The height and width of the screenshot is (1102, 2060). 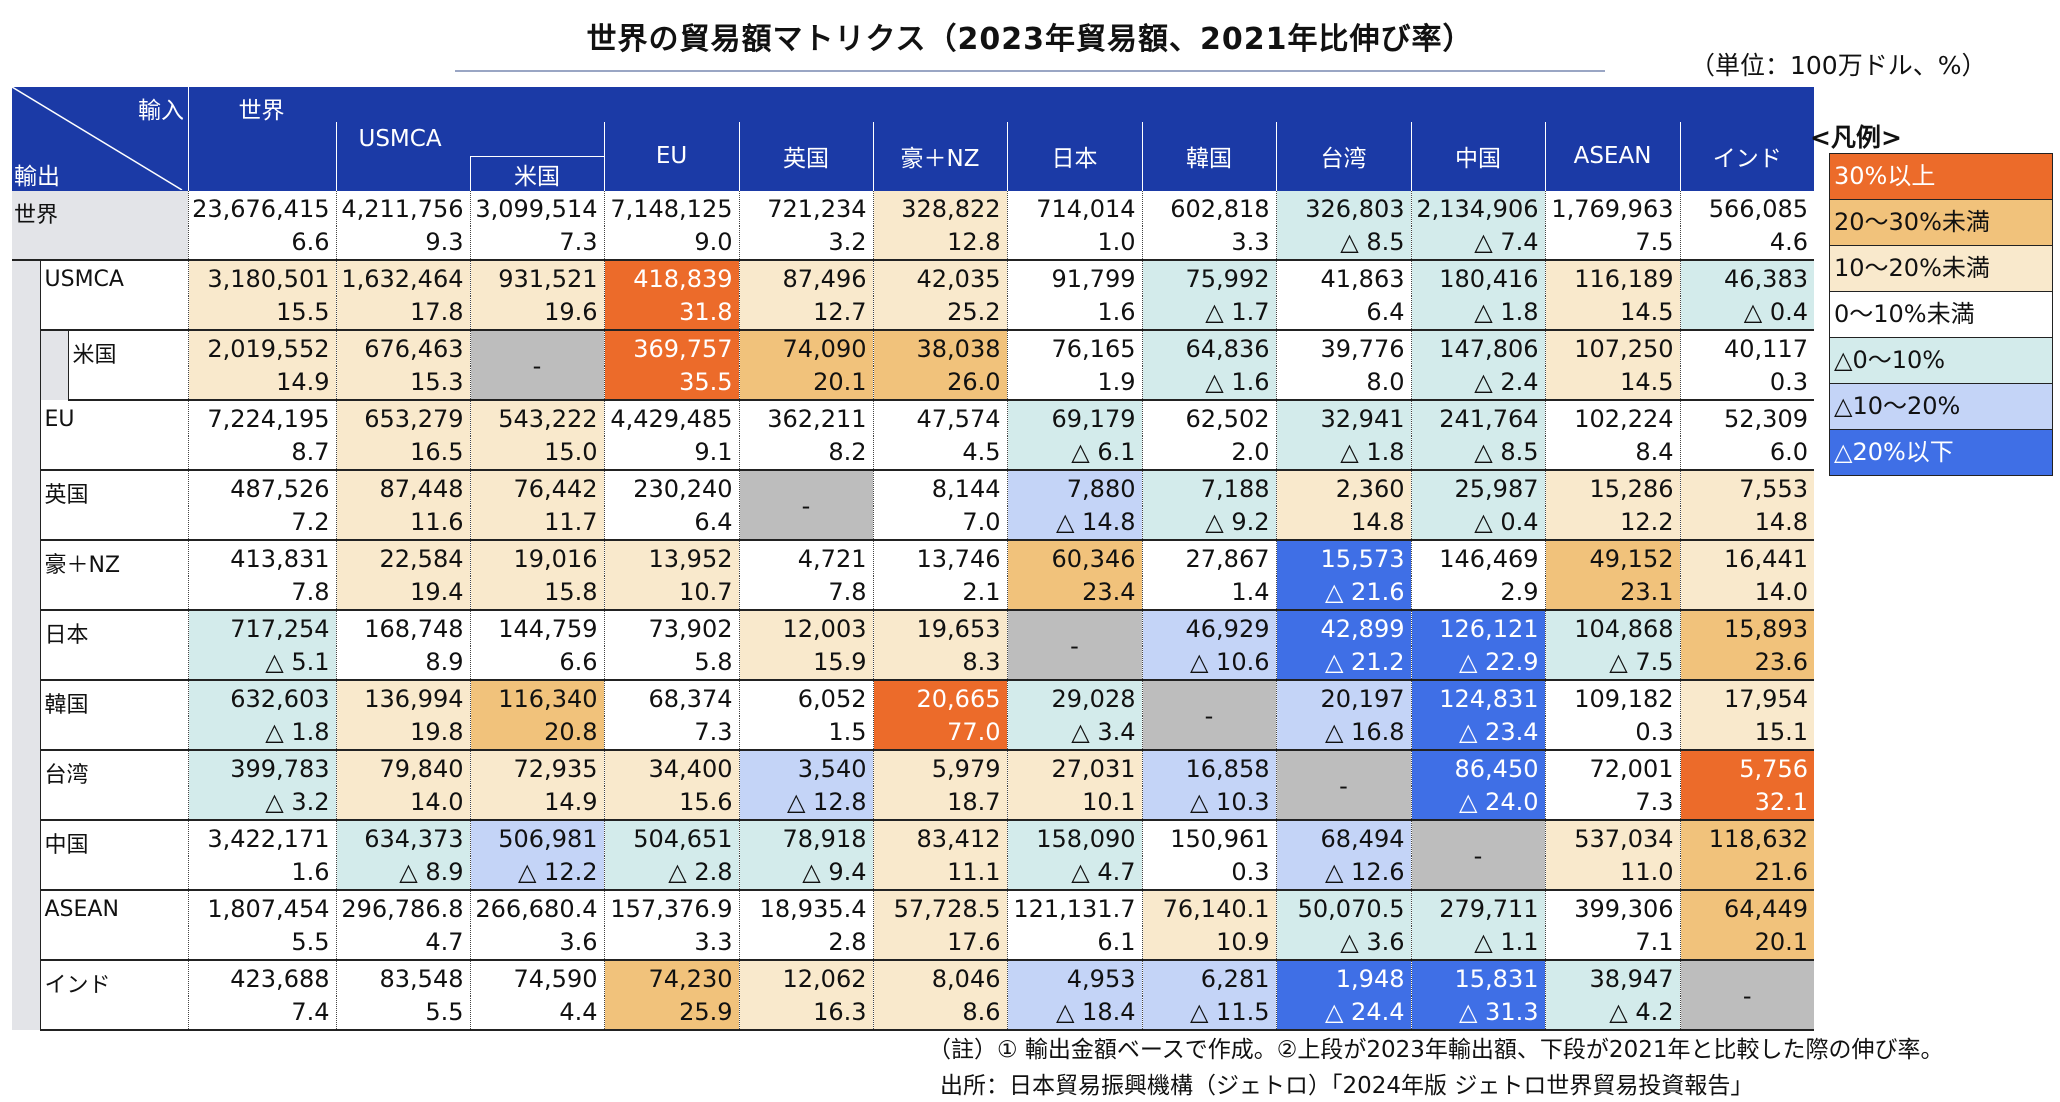 I want to click on table-cell-value: 653,279, so click(x=402, y=417).